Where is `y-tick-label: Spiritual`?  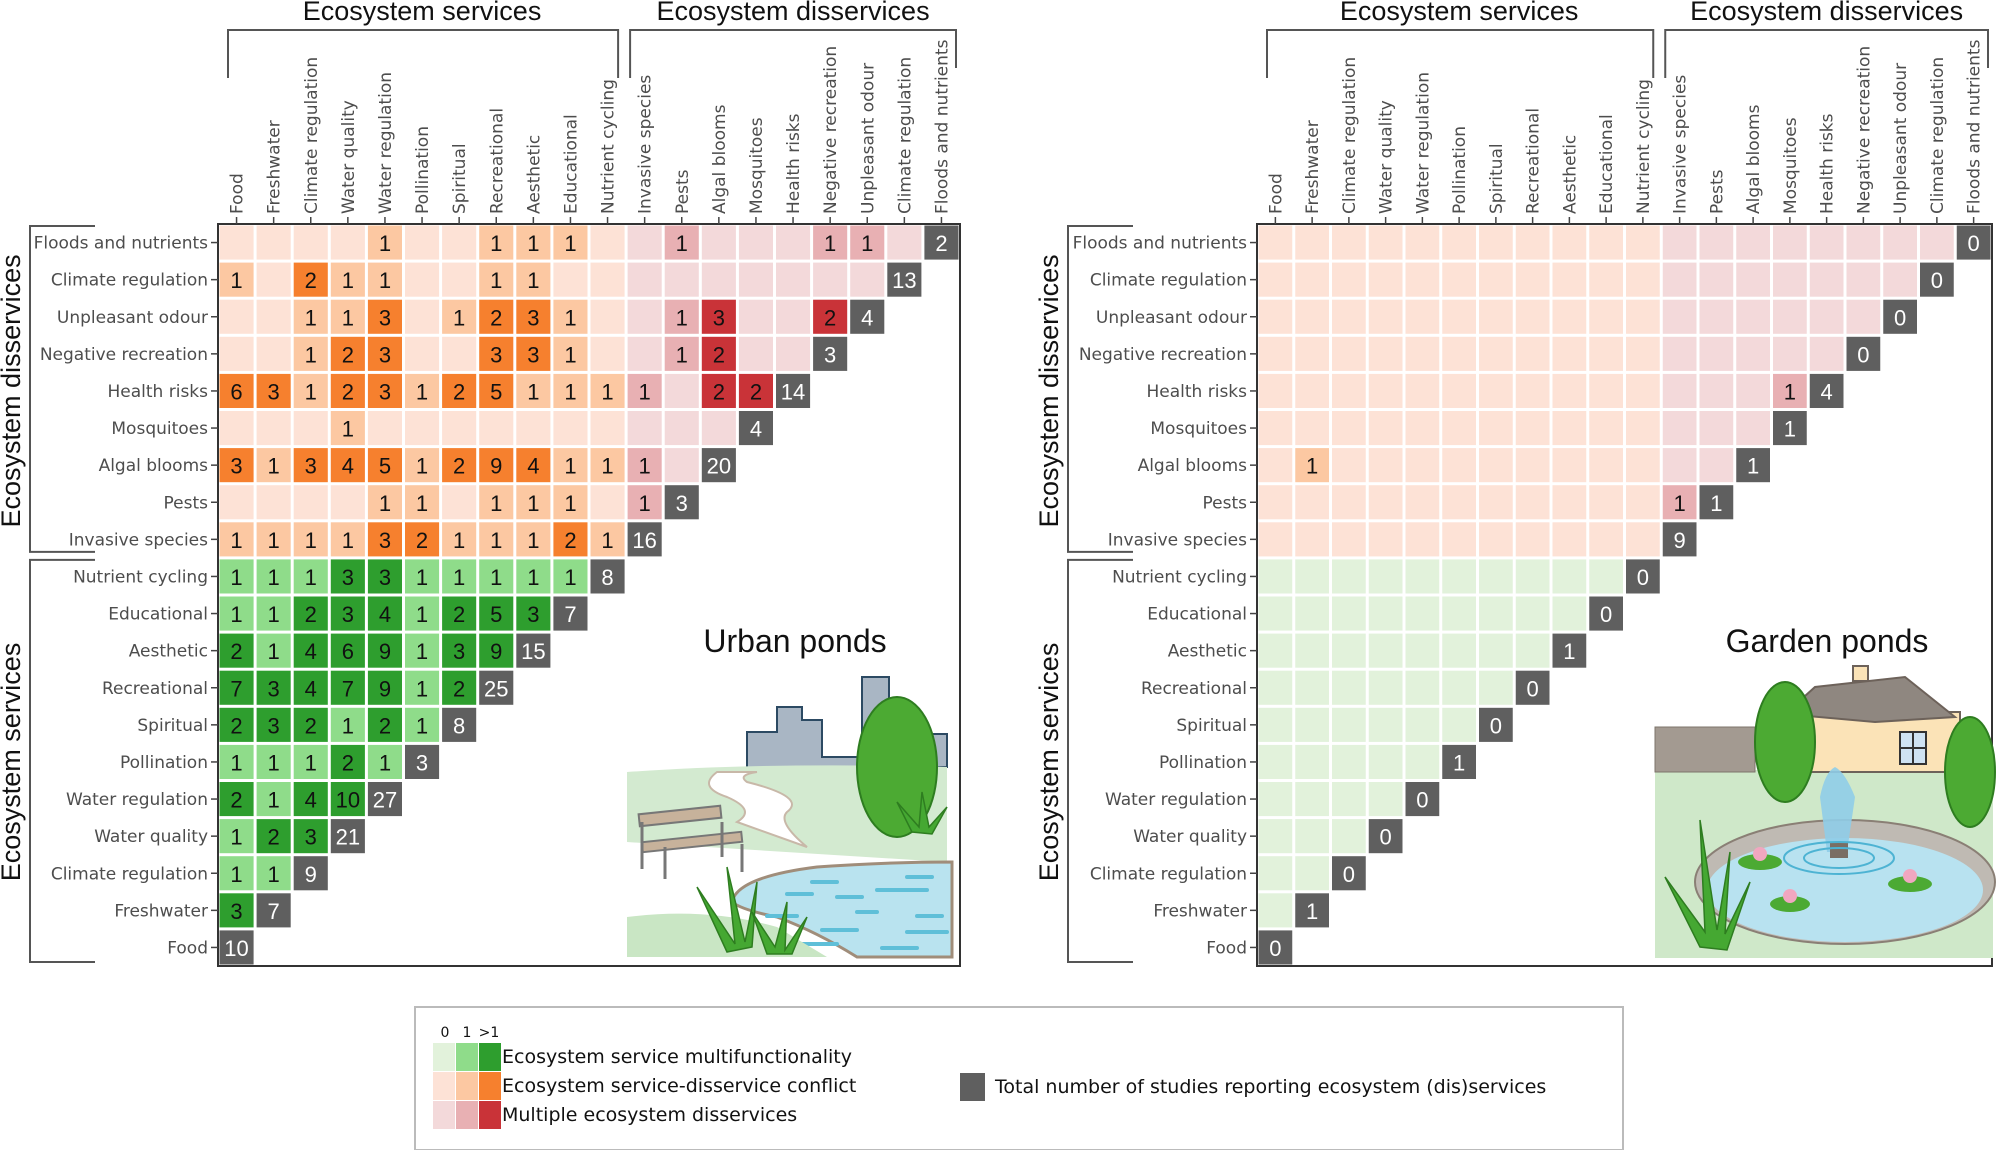 y-tick-label: Spiritual is located at coordinates (1211, 726).